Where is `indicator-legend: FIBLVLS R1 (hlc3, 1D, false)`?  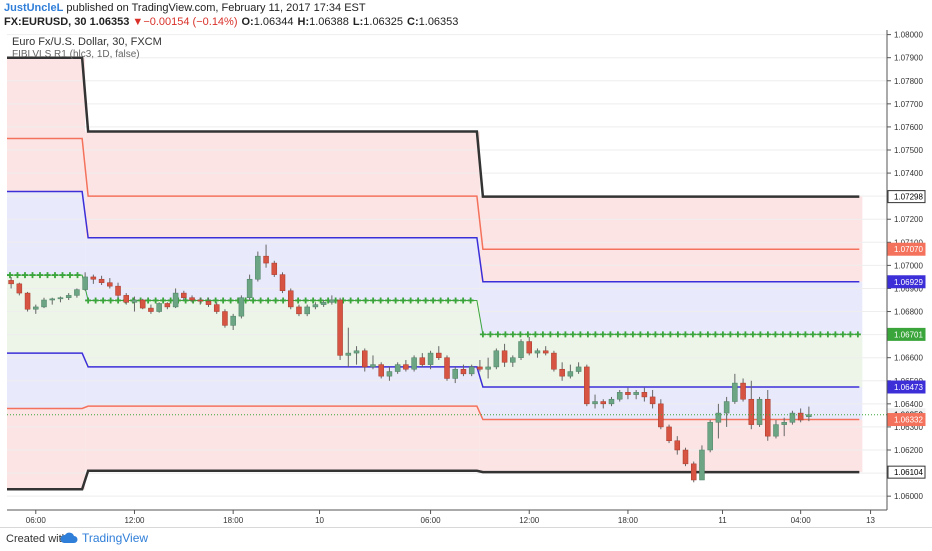
indicator-legend: FIBLVLS R1 (hlc3, 1D, false) is located at coordinates (76, 54).